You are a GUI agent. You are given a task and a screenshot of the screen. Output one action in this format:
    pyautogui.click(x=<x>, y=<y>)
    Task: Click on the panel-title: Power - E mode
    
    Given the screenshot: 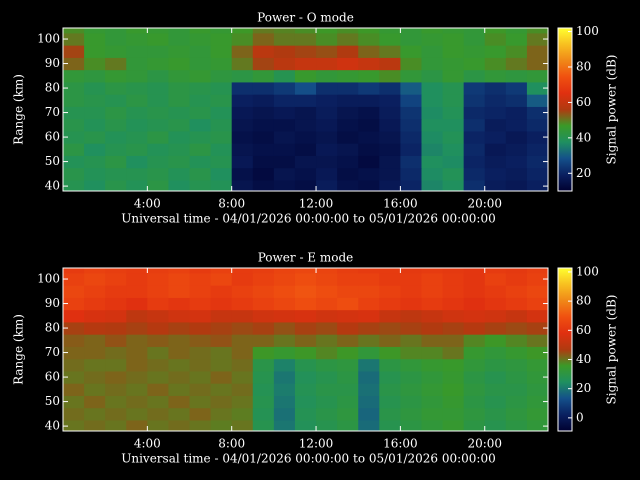 What is the action you would take?
    pyautogui.click(x=306, y=258)
    